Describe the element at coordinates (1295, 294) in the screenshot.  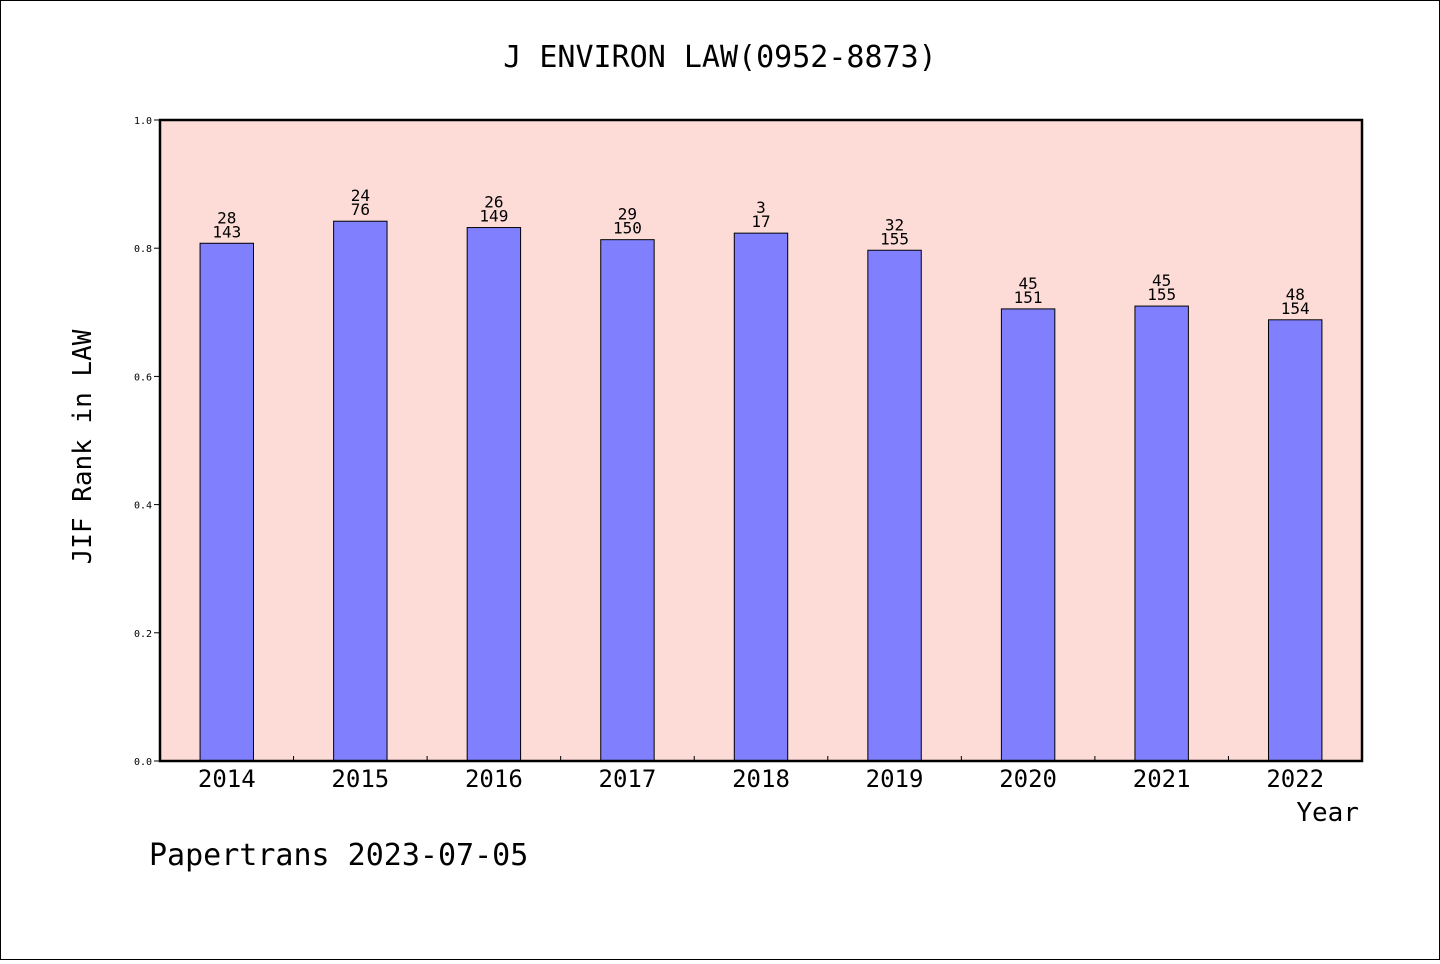
I see `bar-rank-label-2022: 48` at that location.